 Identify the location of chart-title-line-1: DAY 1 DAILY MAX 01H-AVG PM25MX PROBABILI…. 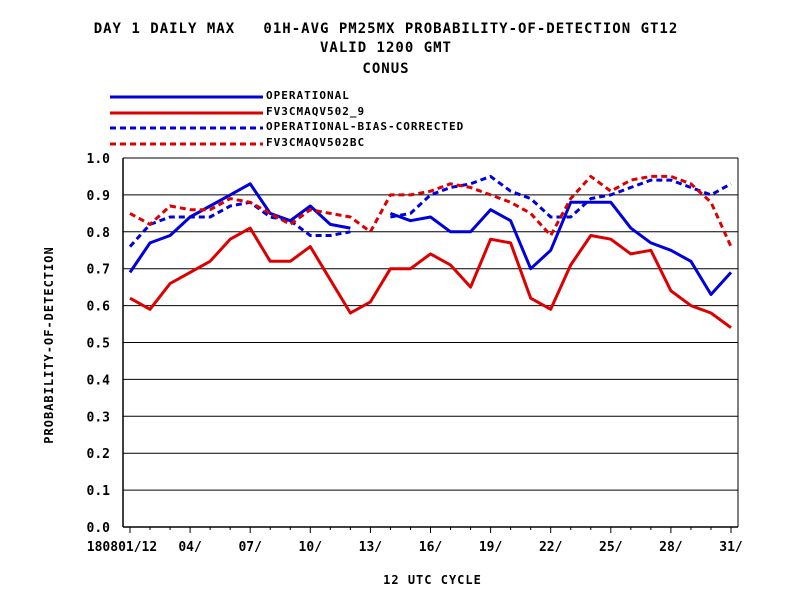
(386, 29).